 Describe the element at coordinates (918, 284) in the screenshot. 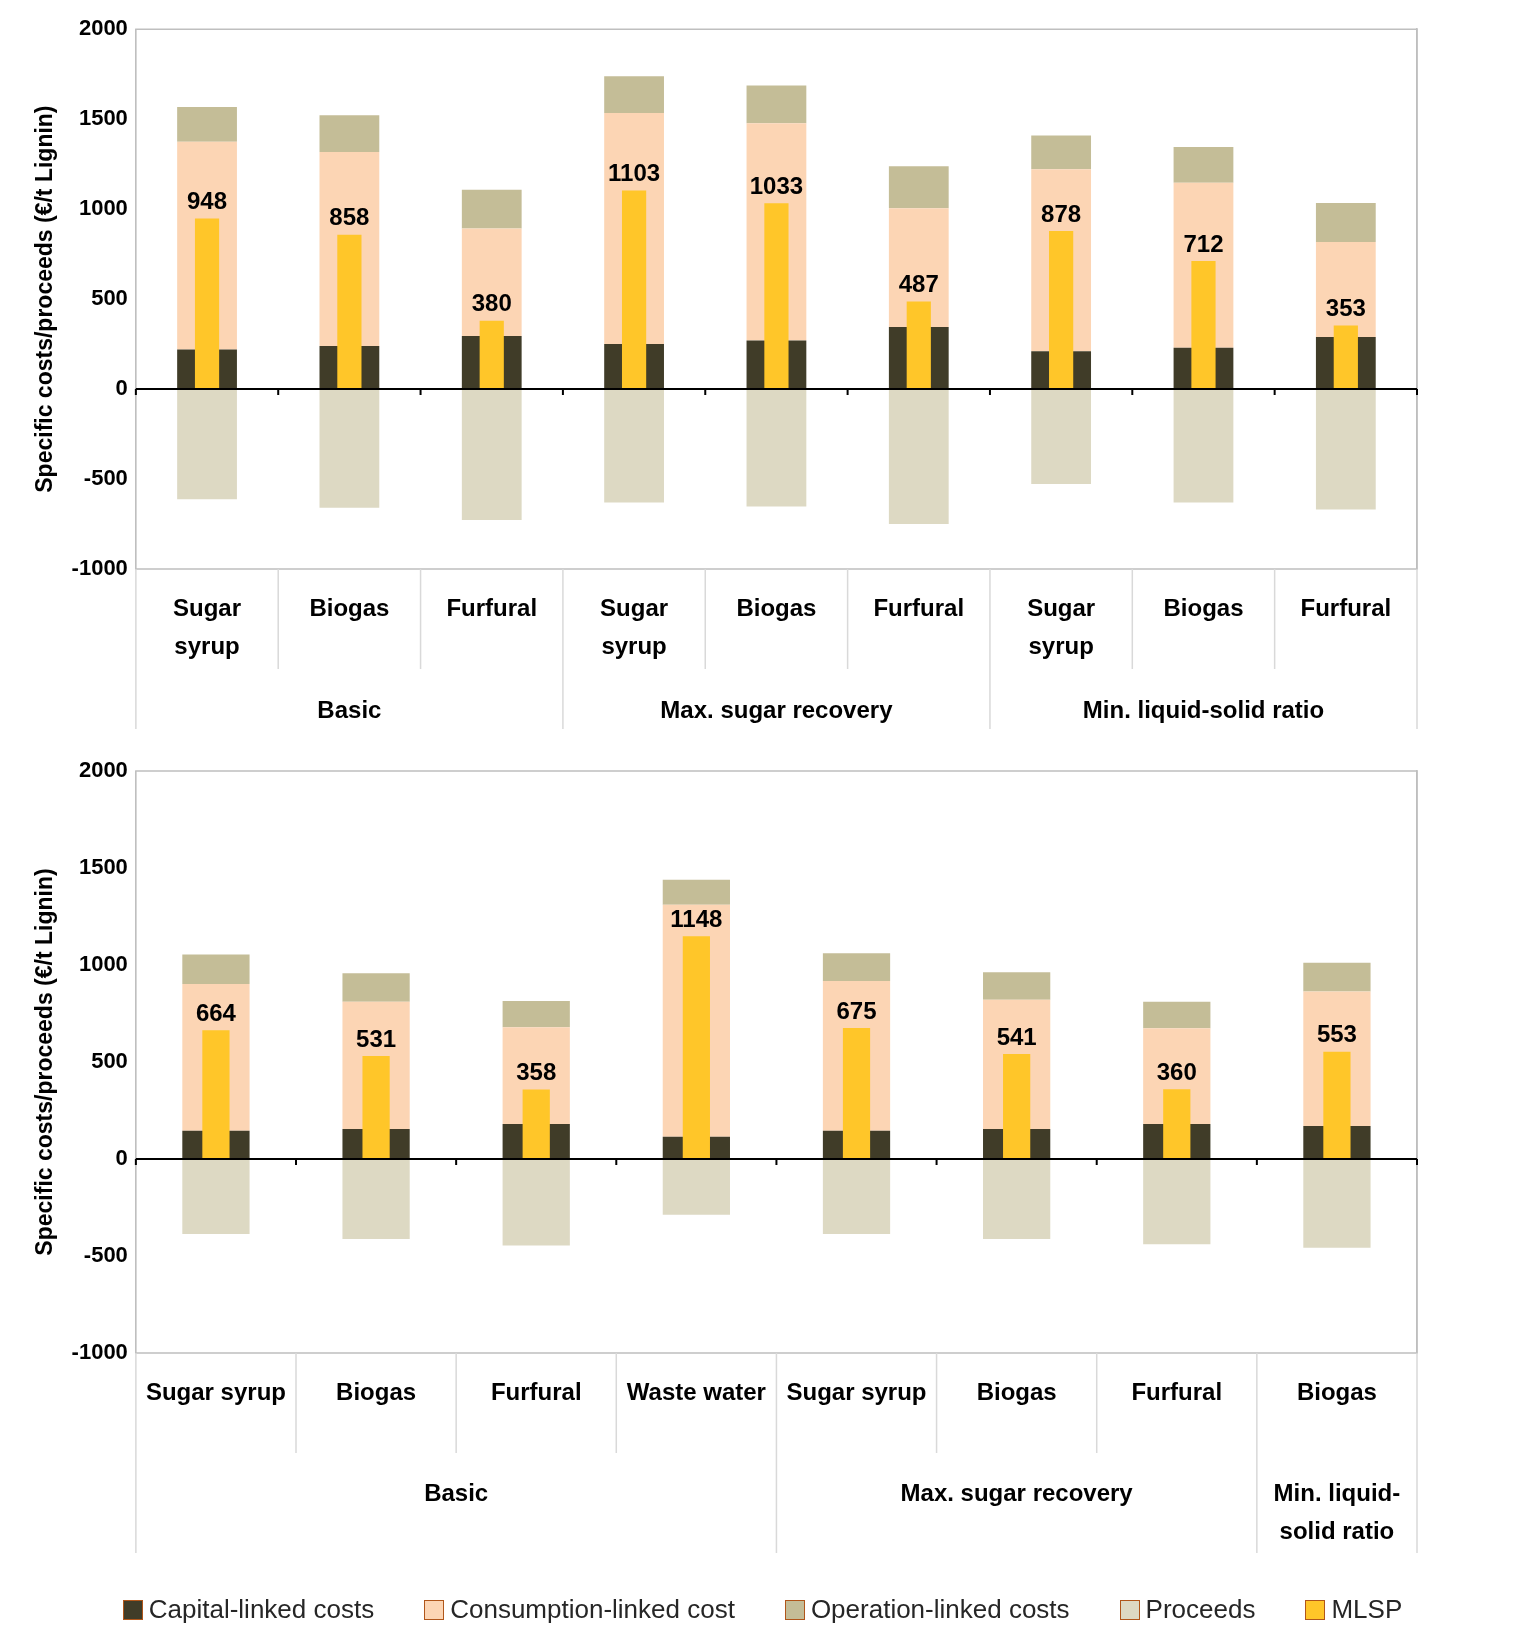

I see `data-label: 487` at that location.